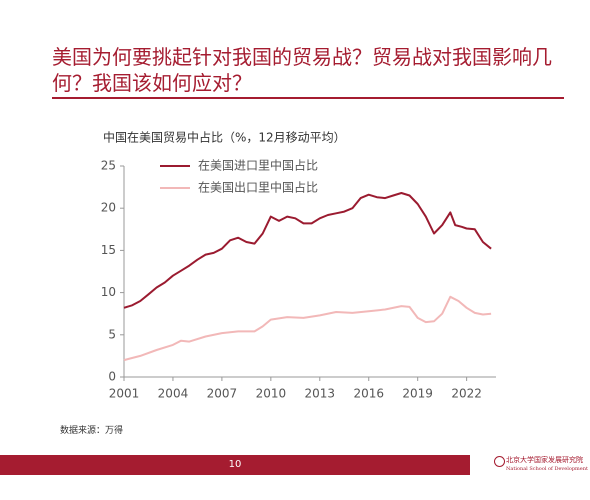 Image resolution: width=590 pixels, height=500 pixels. I want to click on x-tick-label: 2007, so click(222, 394).